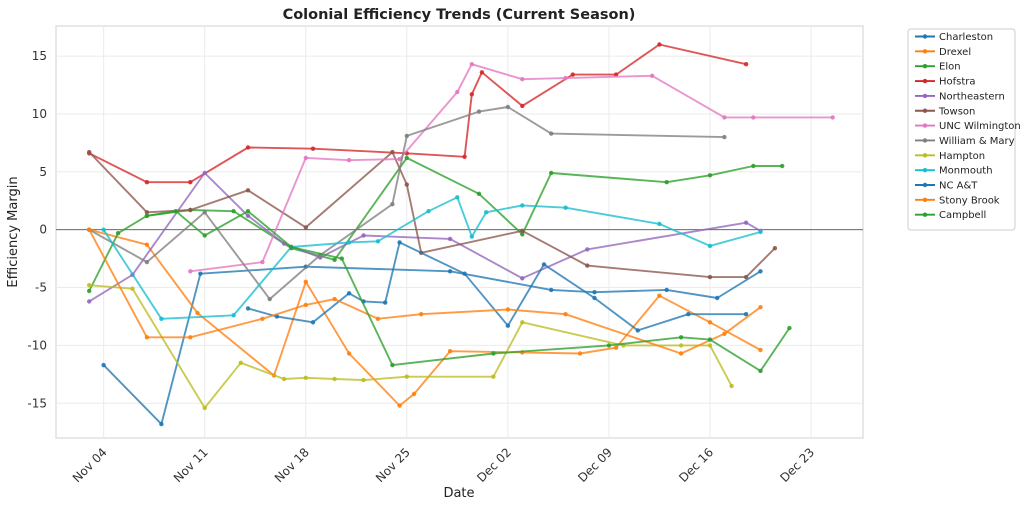 Image resolution: width=1024 pixels, height=510 pixels. I want to click on legend-item: Campbell, so click(950, 215).